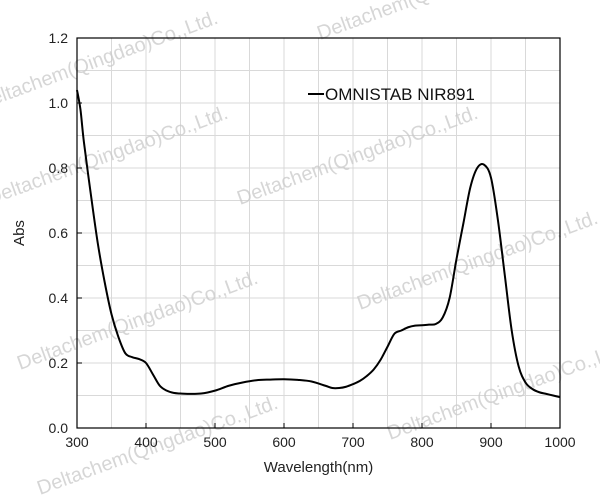 The height and width of the screenshot is (500, 600). What do you see at coordinates (59, 428) in the screenshot?
I see `y-tick-label: 0.0` at bounding box center [59, 428].